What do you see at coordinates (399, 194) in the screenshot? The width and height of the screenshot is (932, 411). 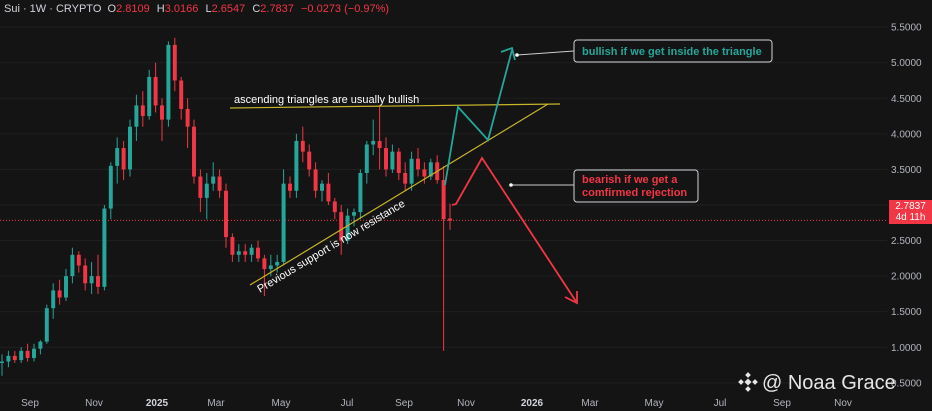 I see `support-trendline` at bounding box center [399, 194].